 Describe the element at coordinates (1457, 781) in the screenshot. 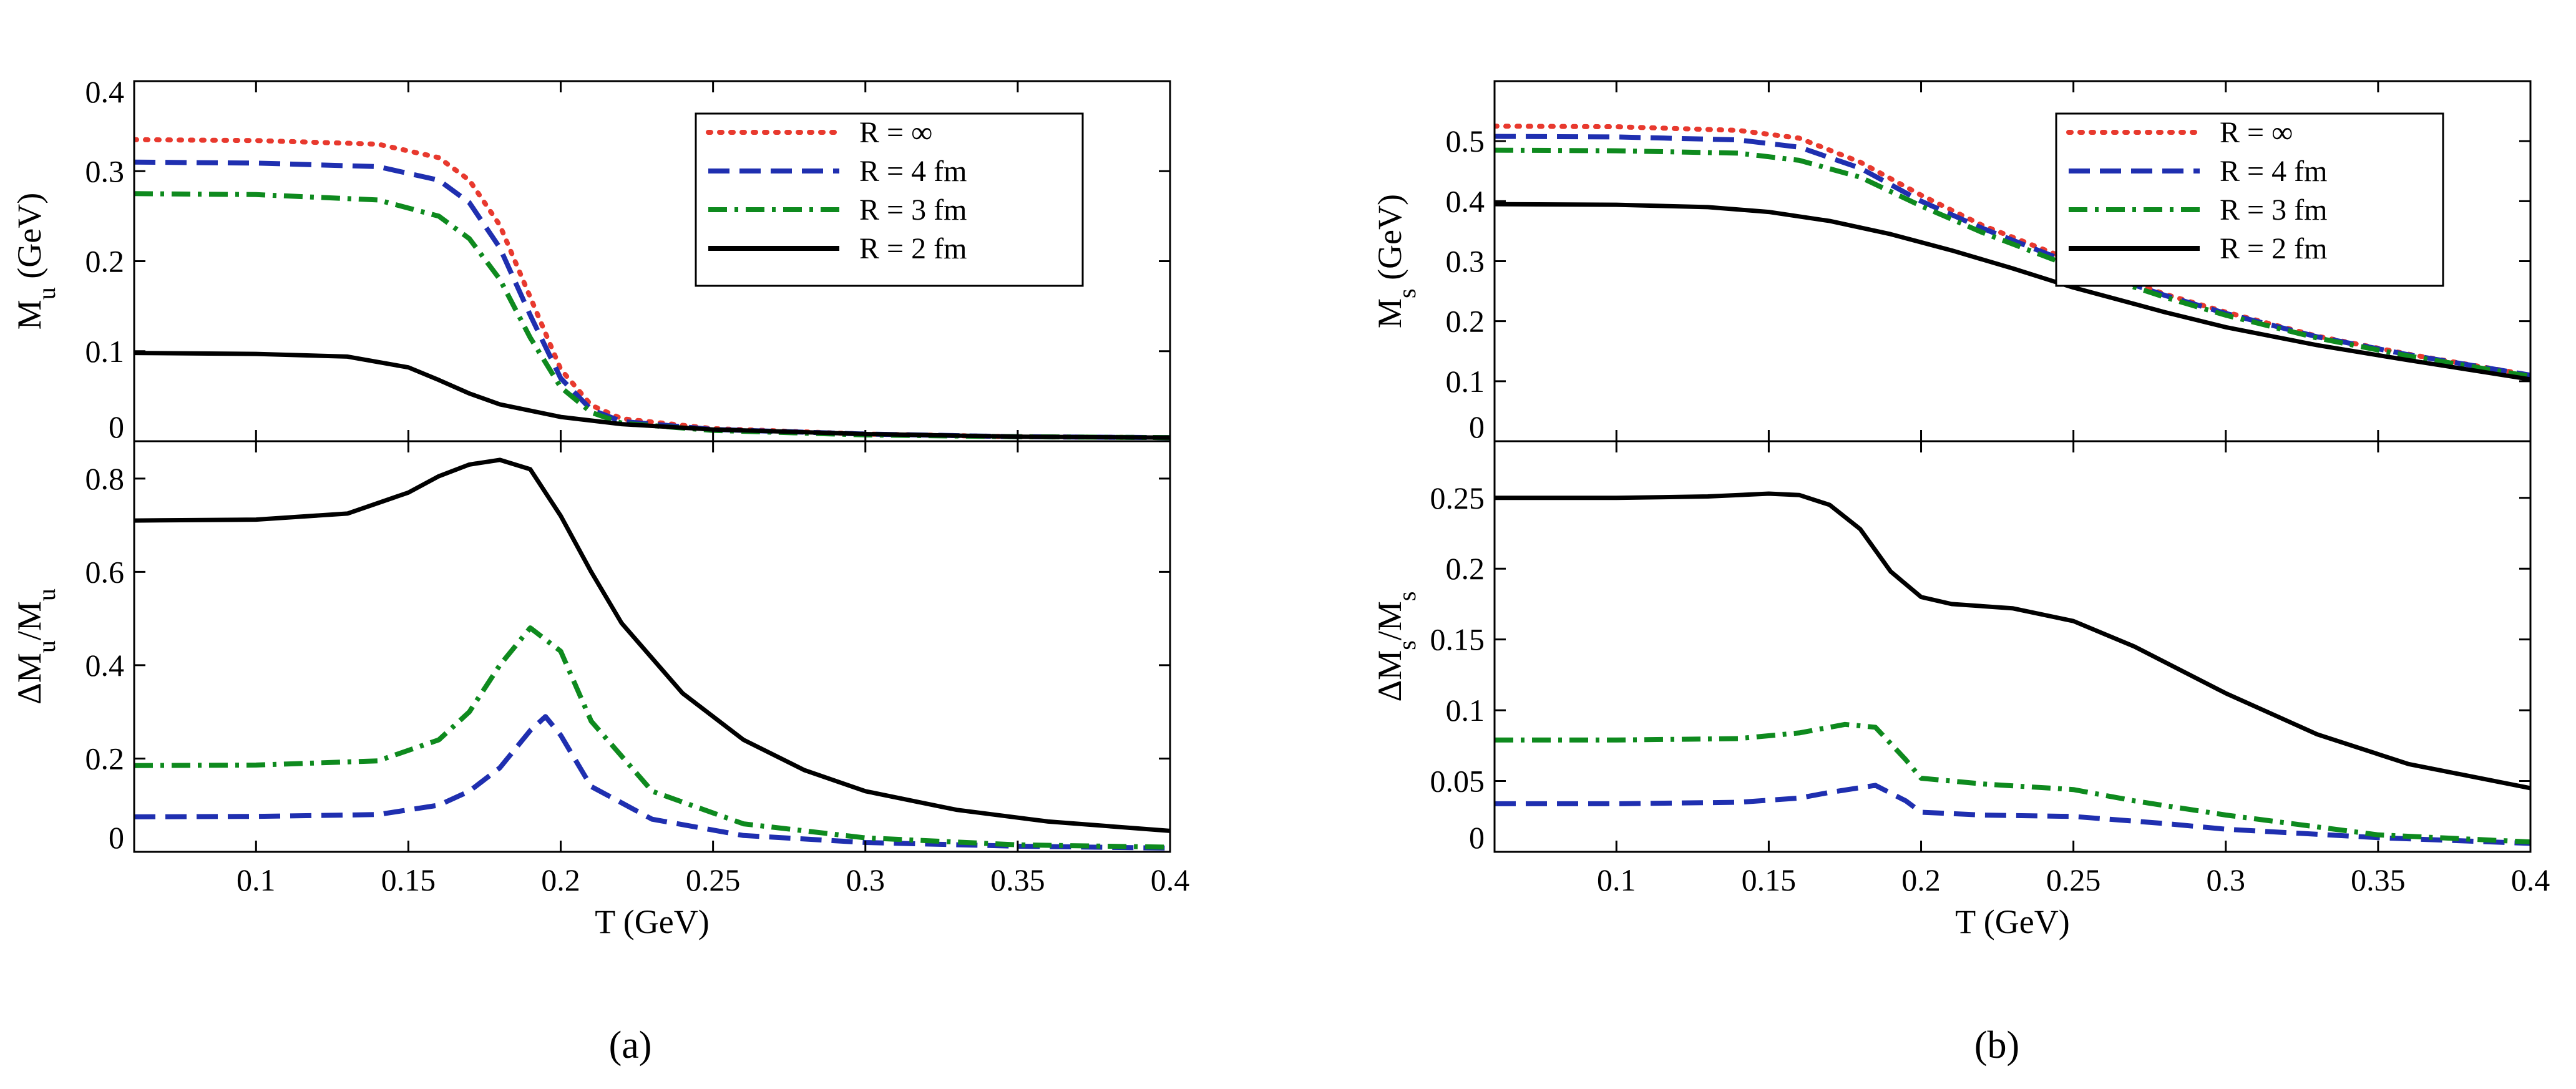

I see `y-tick-label: 0.05` at that location.